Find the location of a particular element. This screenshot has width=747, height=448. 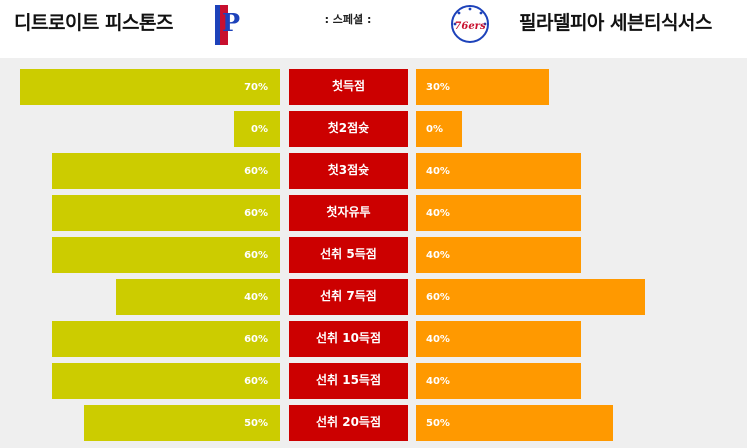

left-team-percent: 70% is located at coordinates (256, 87).